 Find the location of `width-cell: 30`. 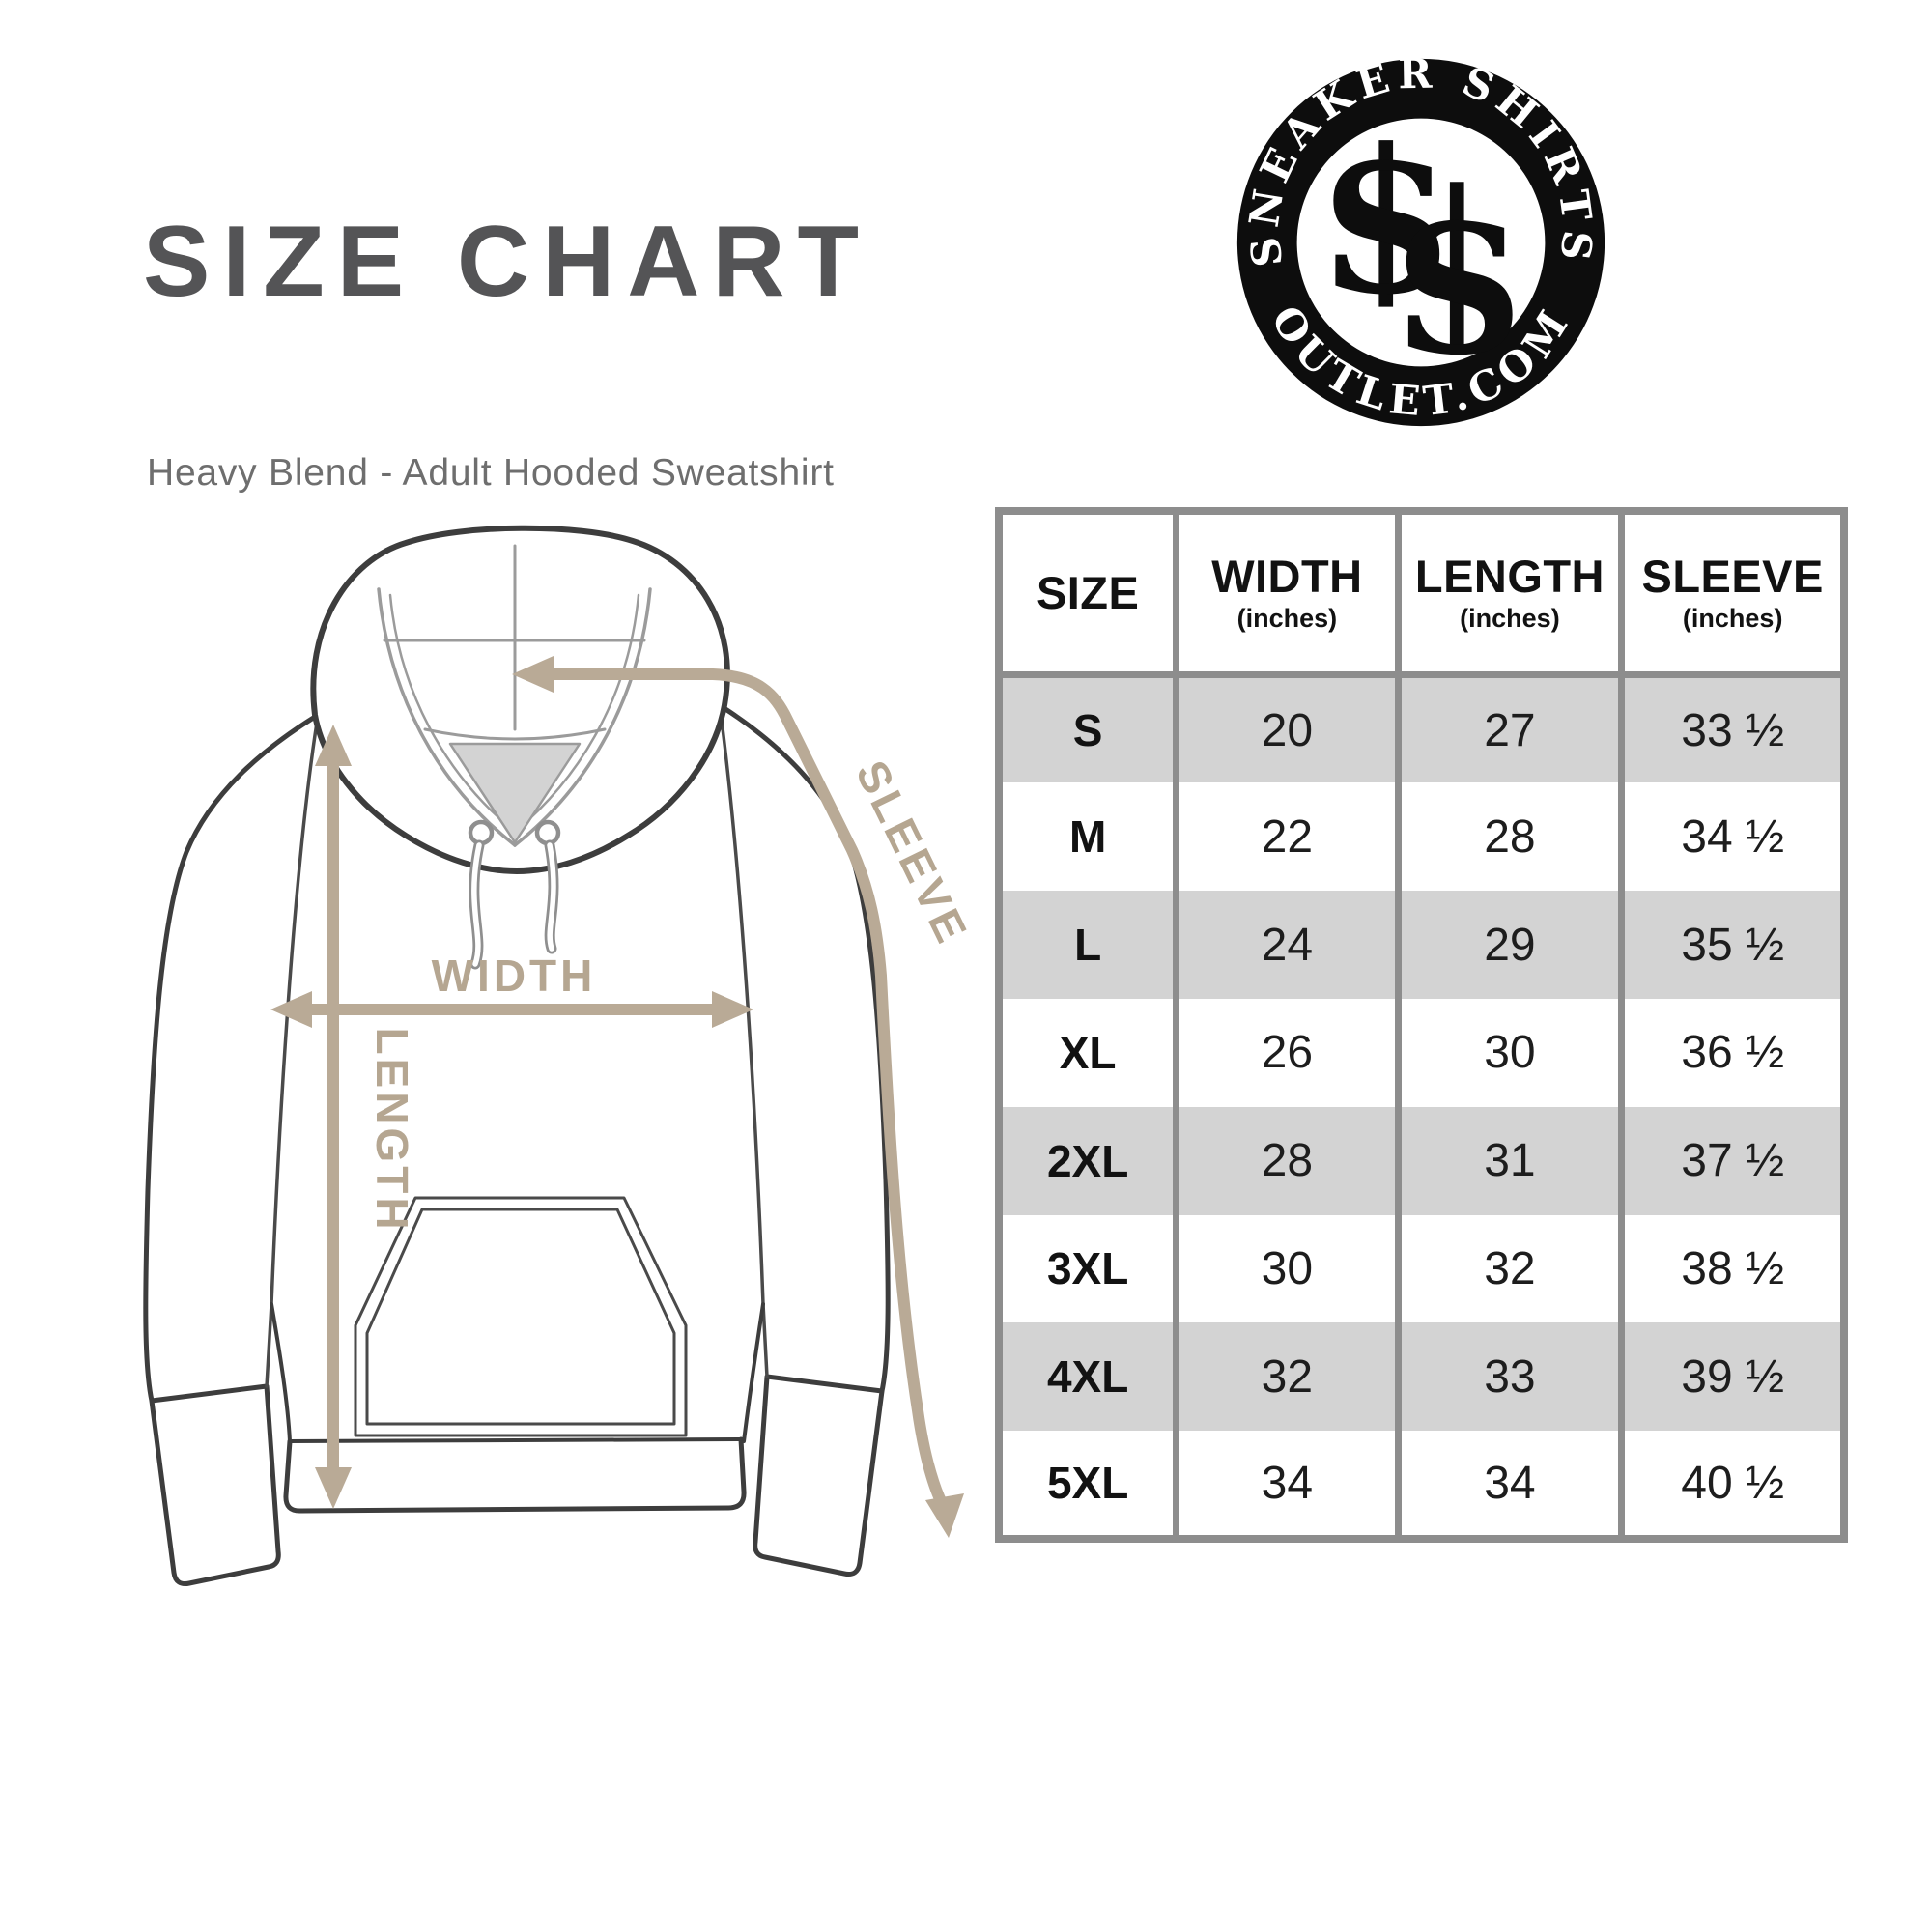

width-cell: 30 is located at coordinates (1285, 1268).